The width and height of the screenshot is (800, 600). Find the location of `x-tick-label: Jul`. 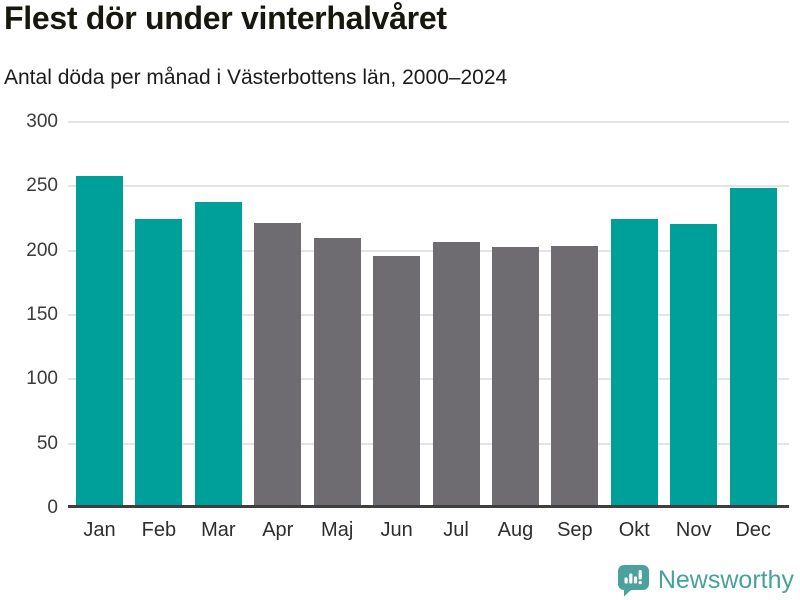

x-tick-label: Jul is located at coordinates (456, 530).